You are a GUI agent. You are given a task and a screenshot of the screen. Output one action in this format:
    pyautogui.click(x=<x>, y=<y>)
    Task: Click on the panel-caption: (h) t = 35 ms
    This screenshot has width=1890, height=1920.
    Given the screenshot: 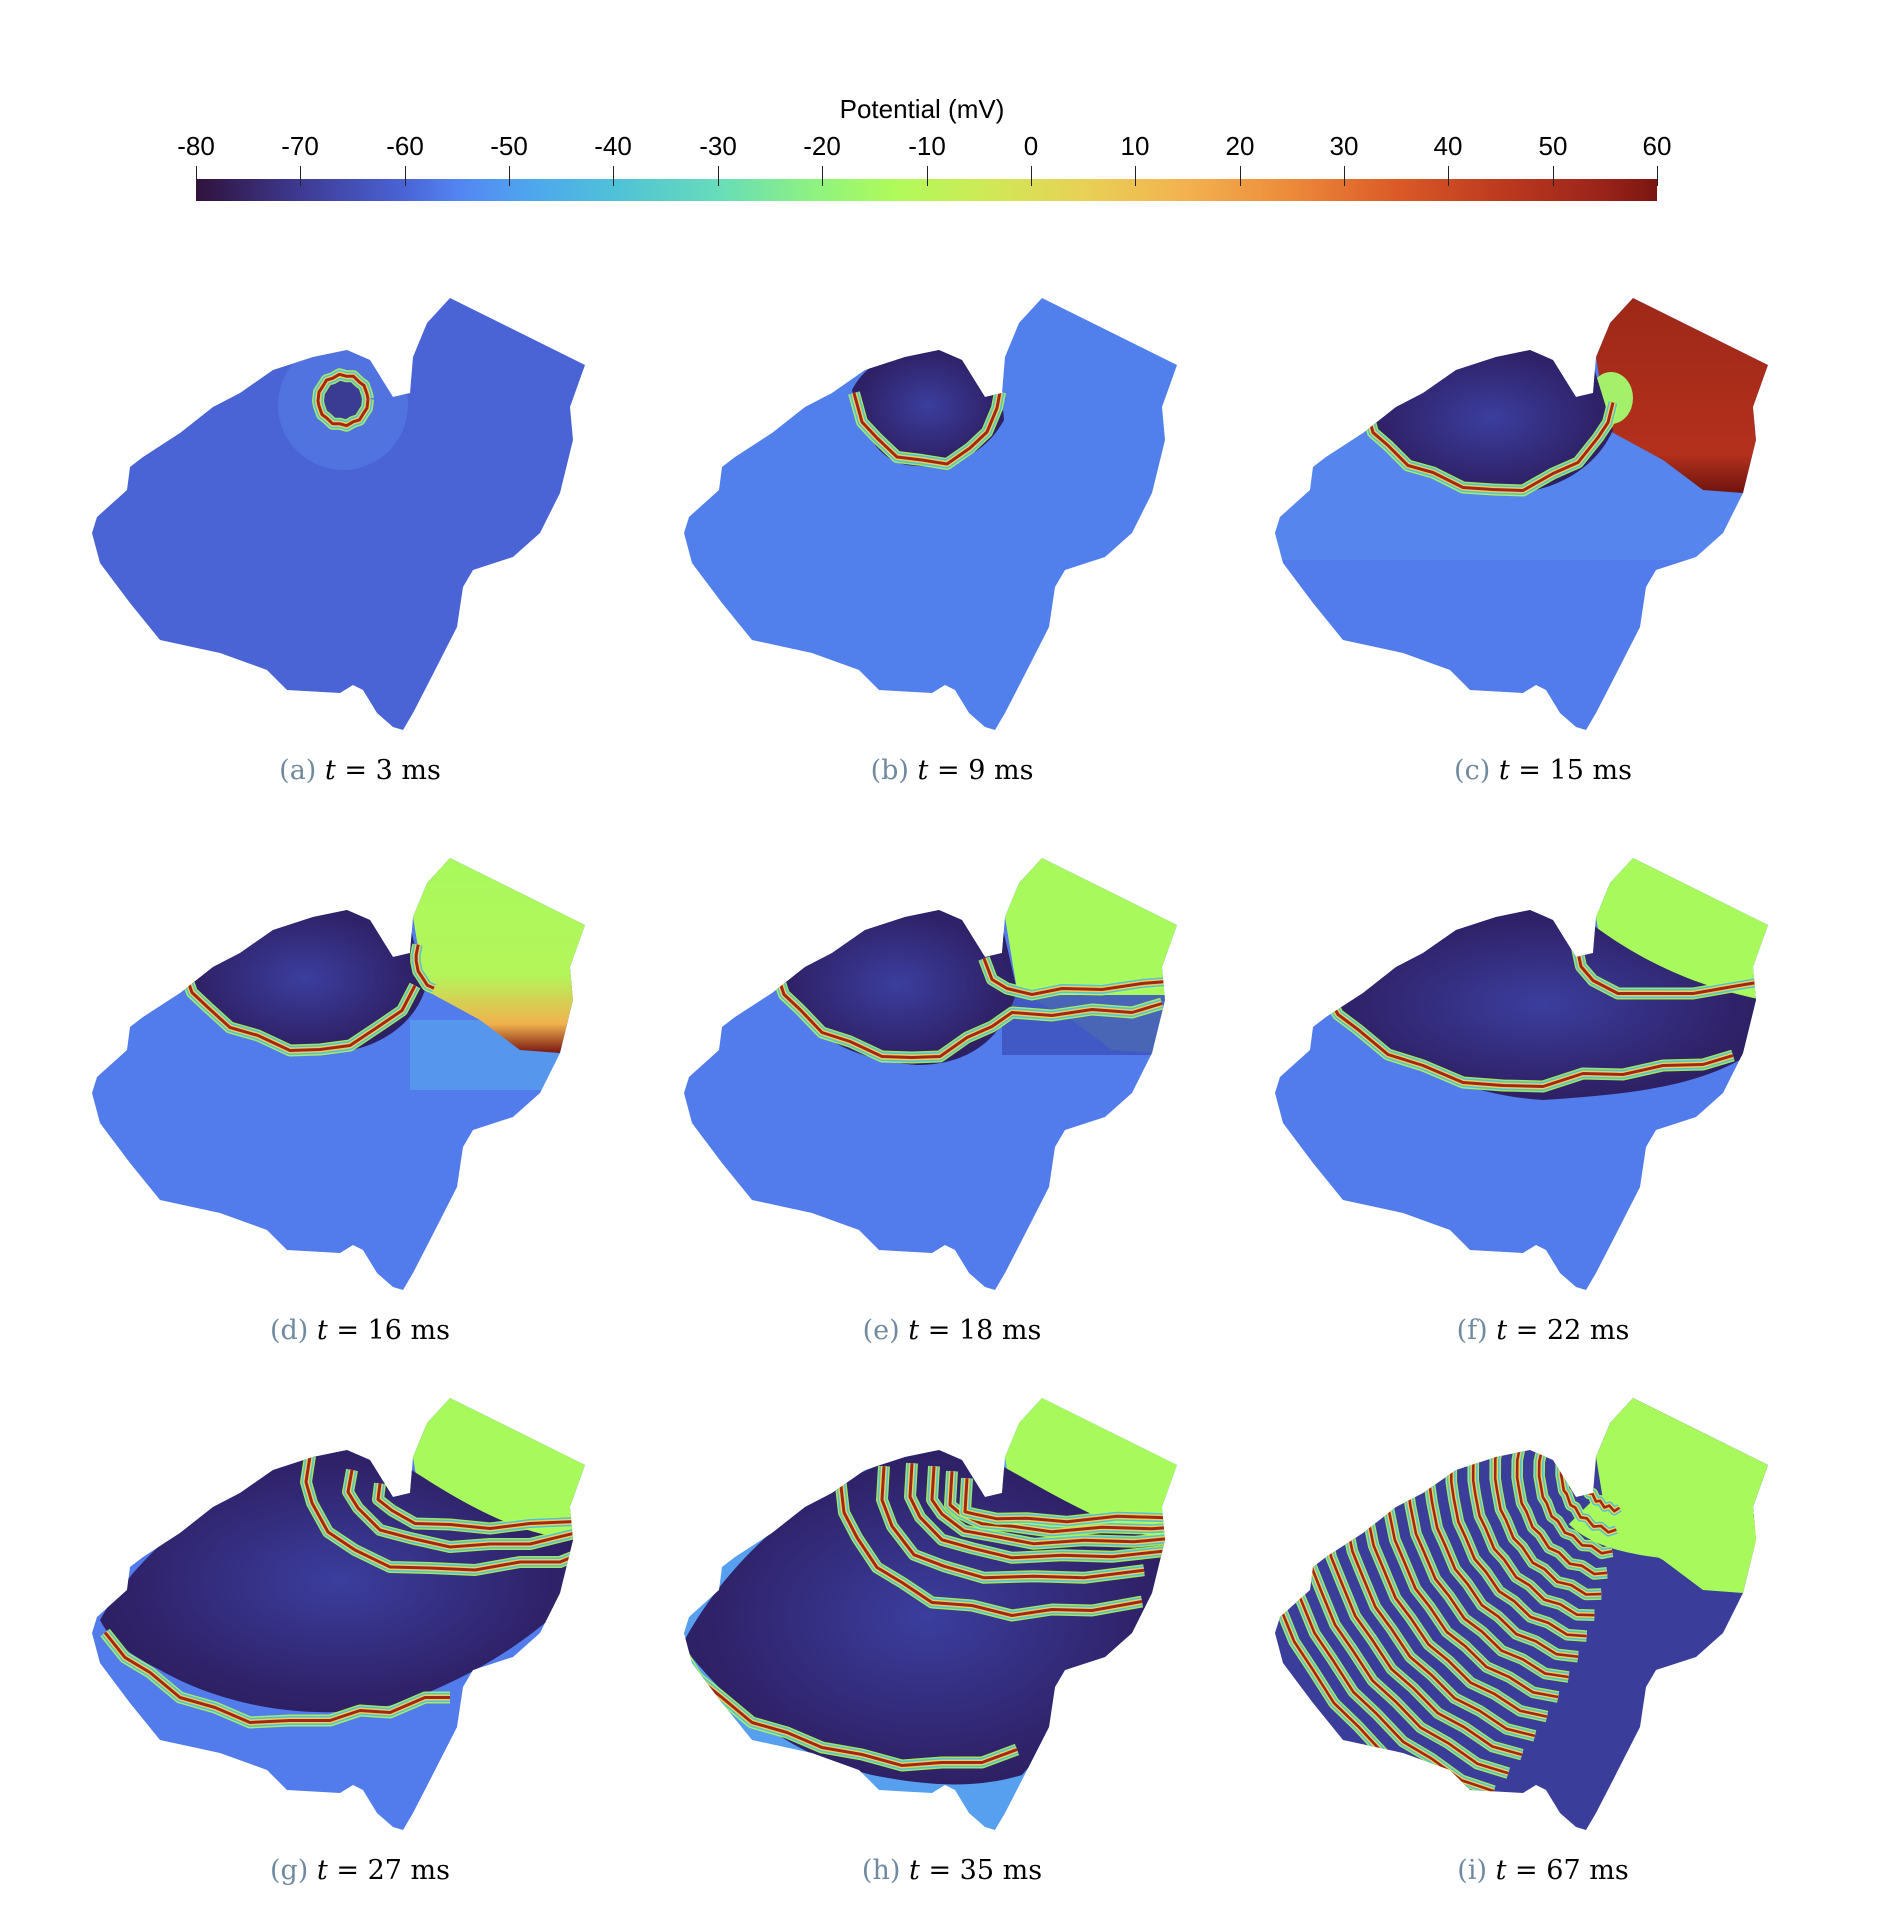 What is the action you would take?
    pyautogui.click(x=952, y=1870)
    